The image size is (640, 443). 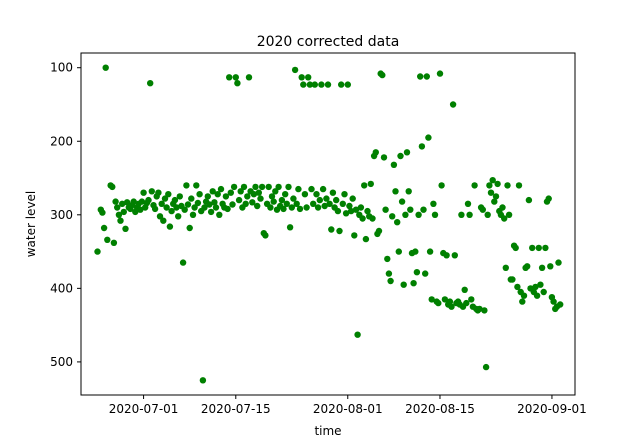 What do you see at coordinates (144, 409) in the screenshot?
I see `x-tick-label: 2020-07-01` at bounding box center [144, 409].